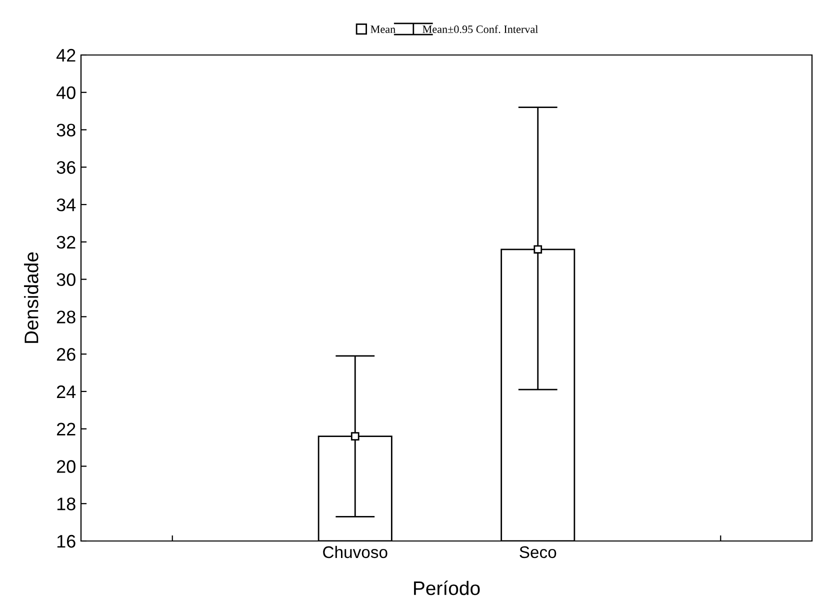 The image size is (814, 608). I want to click on y-tick-label: 16, so click(66, 541).